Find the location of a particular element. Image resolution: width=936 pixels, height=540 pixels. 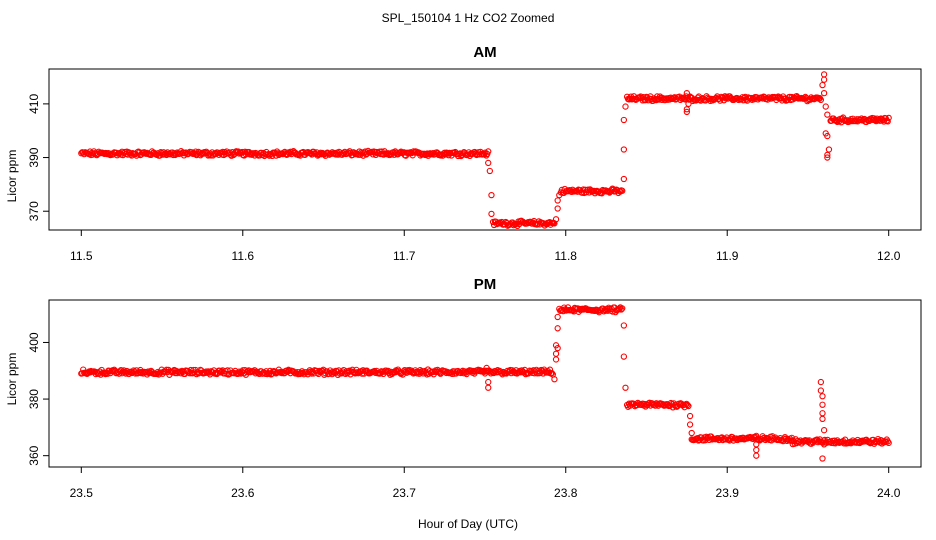

x-tick-label: 11.9 is located at coordinates (727, 256).